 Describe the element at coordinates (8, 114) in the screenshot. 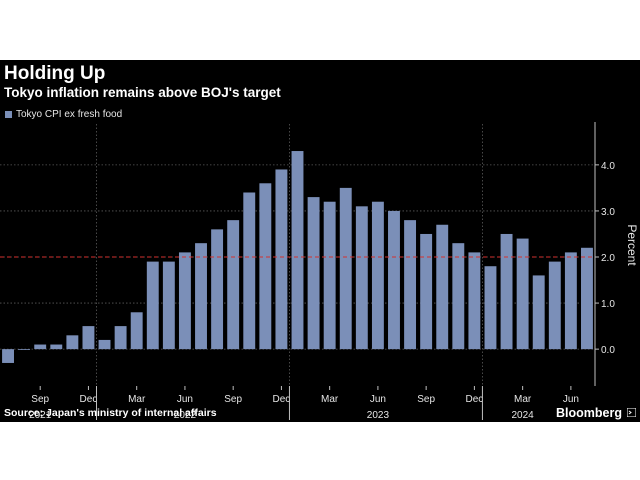

I see `legend-swatch` at that location.